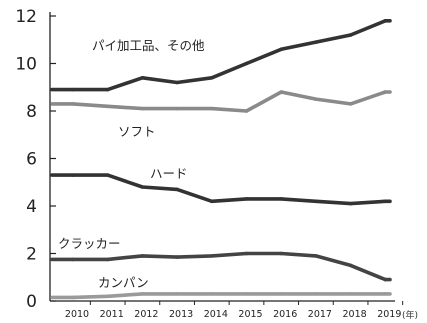 The image size is (427, 323). I want to click on x-axis-unit: (年), so click(410, 315).